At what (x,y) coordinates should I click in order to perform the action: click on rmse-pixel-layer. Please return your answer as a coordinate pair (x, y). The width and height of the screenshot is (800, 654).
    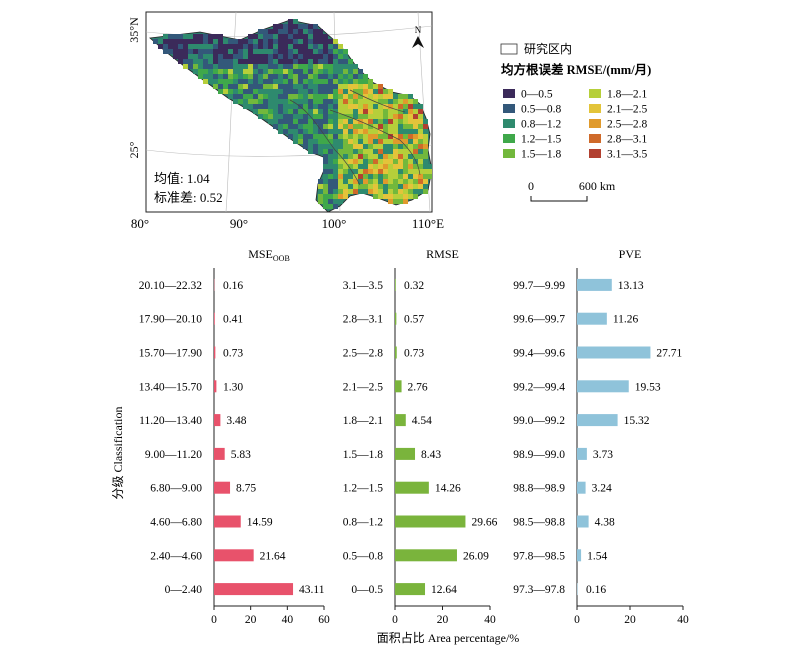
    Looking at the image, I should click on (292, 114).